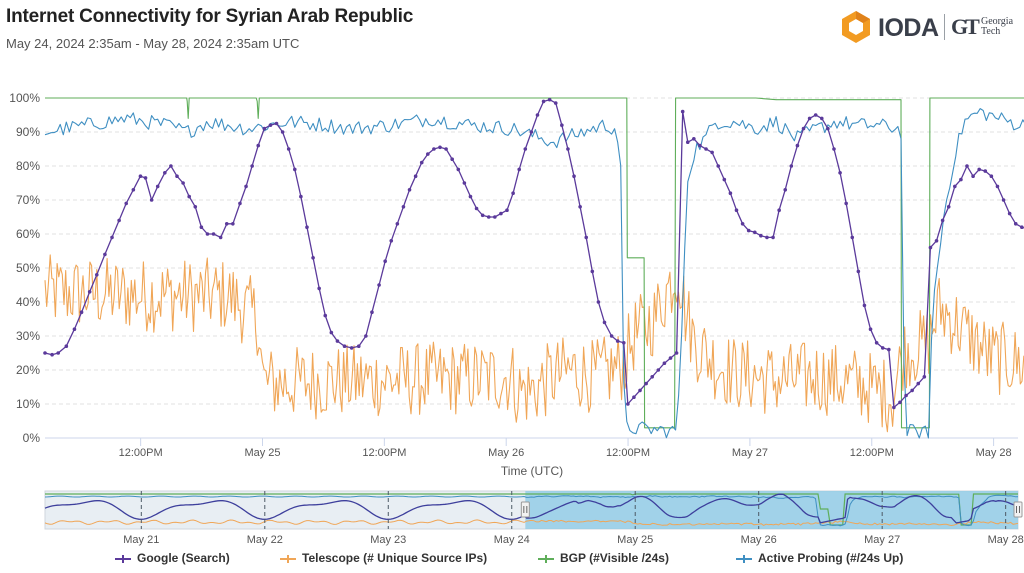  I want to click on georgia-tech-wordmark: Georgia Tech, so click(997, 27).